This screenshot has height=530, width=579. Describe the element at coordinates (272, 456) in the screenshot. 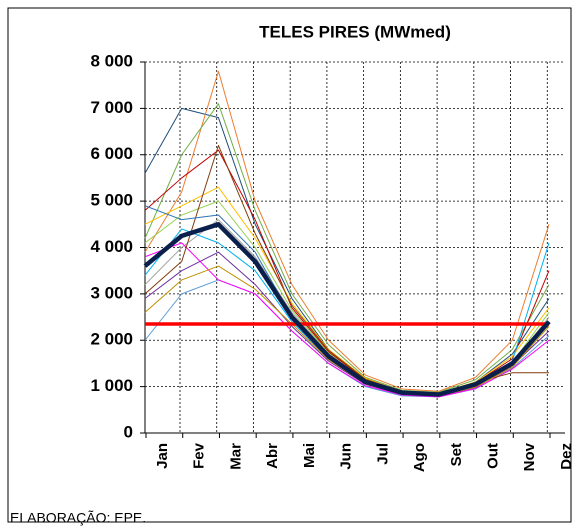

I see `x-tick-label: Abr` at that location.